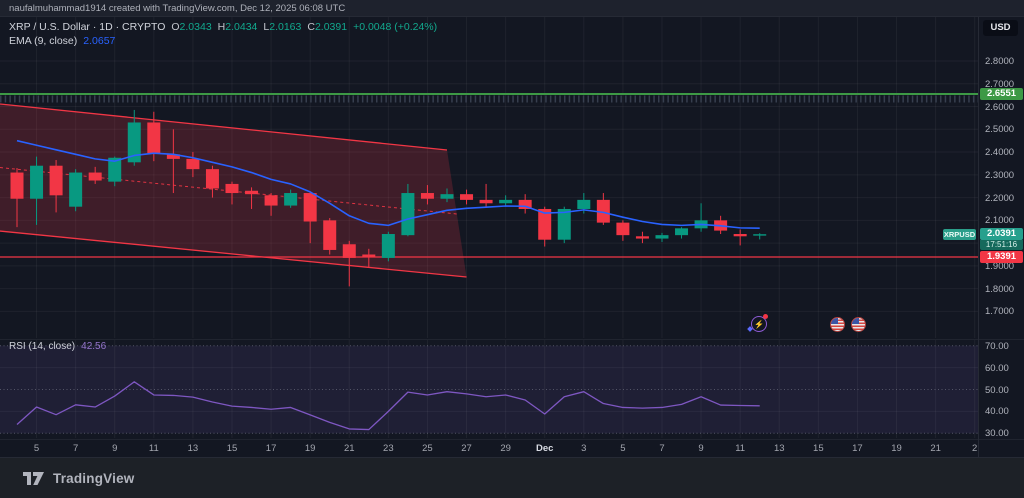 The width and height of the screenshot is (1024, 498). Describe the element at coordinates (42, 346) in the screenshot. I see `rsi-label: RSI (14, close)` at that location.